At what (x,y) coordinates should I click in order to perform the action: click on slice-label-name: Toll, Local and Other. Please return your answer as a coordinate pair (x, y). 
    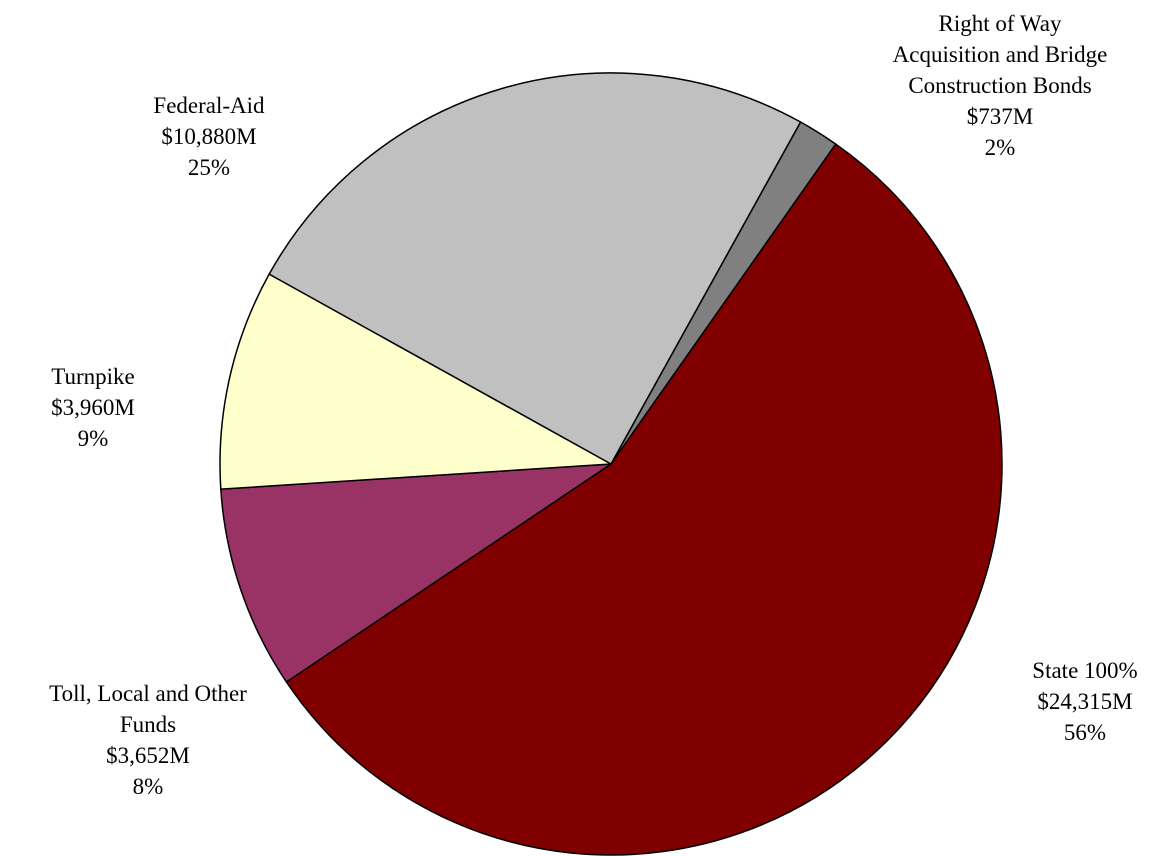
    Looking at the image, I should click on (148, 693).